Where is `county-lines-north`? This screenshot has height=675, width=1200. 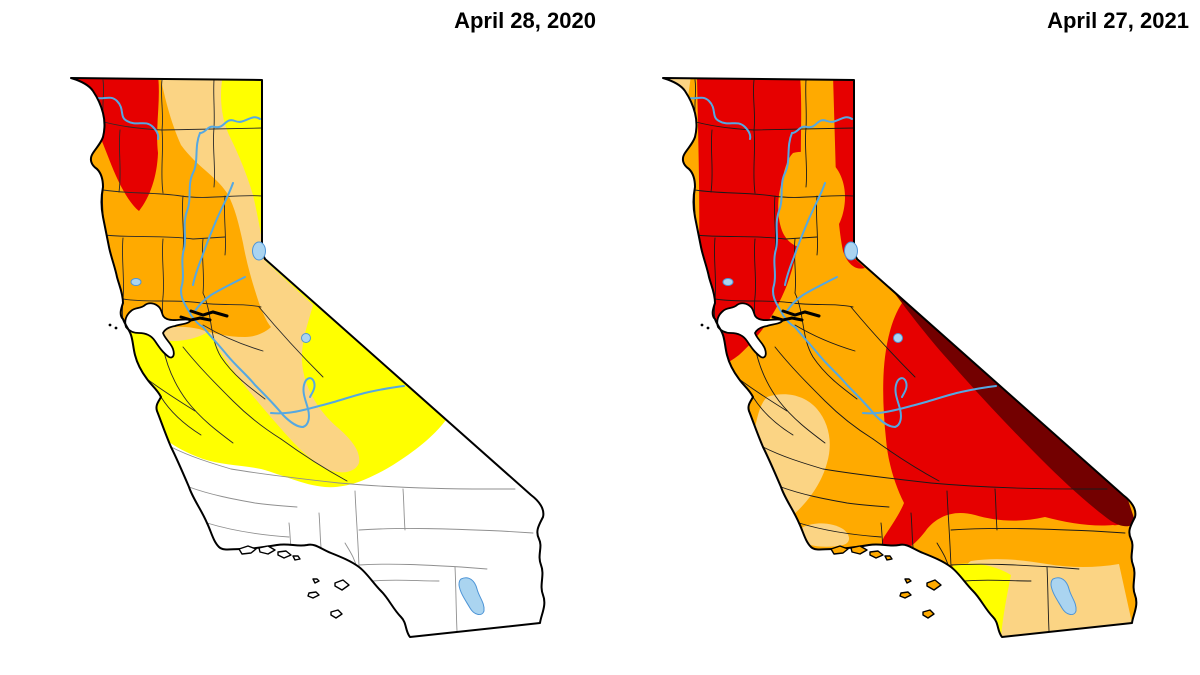
county-lines-north is located at coordinates (801, 280).